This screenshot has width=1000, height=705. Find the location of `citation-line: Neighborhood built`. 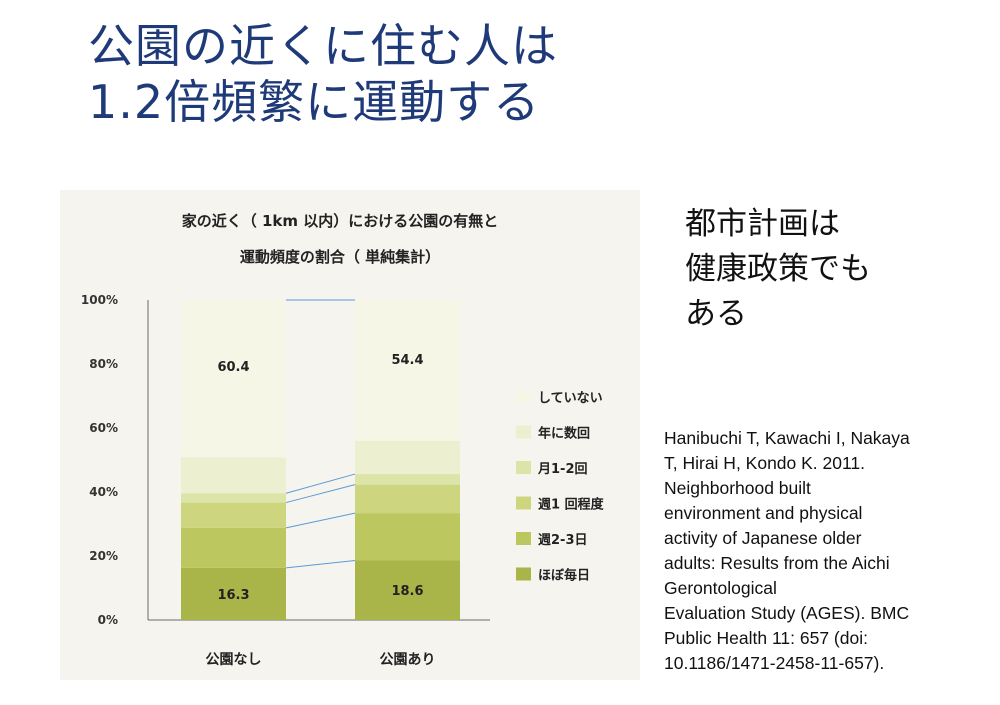

citation-line: Neighborhood built is located at coordinates (737, 488).